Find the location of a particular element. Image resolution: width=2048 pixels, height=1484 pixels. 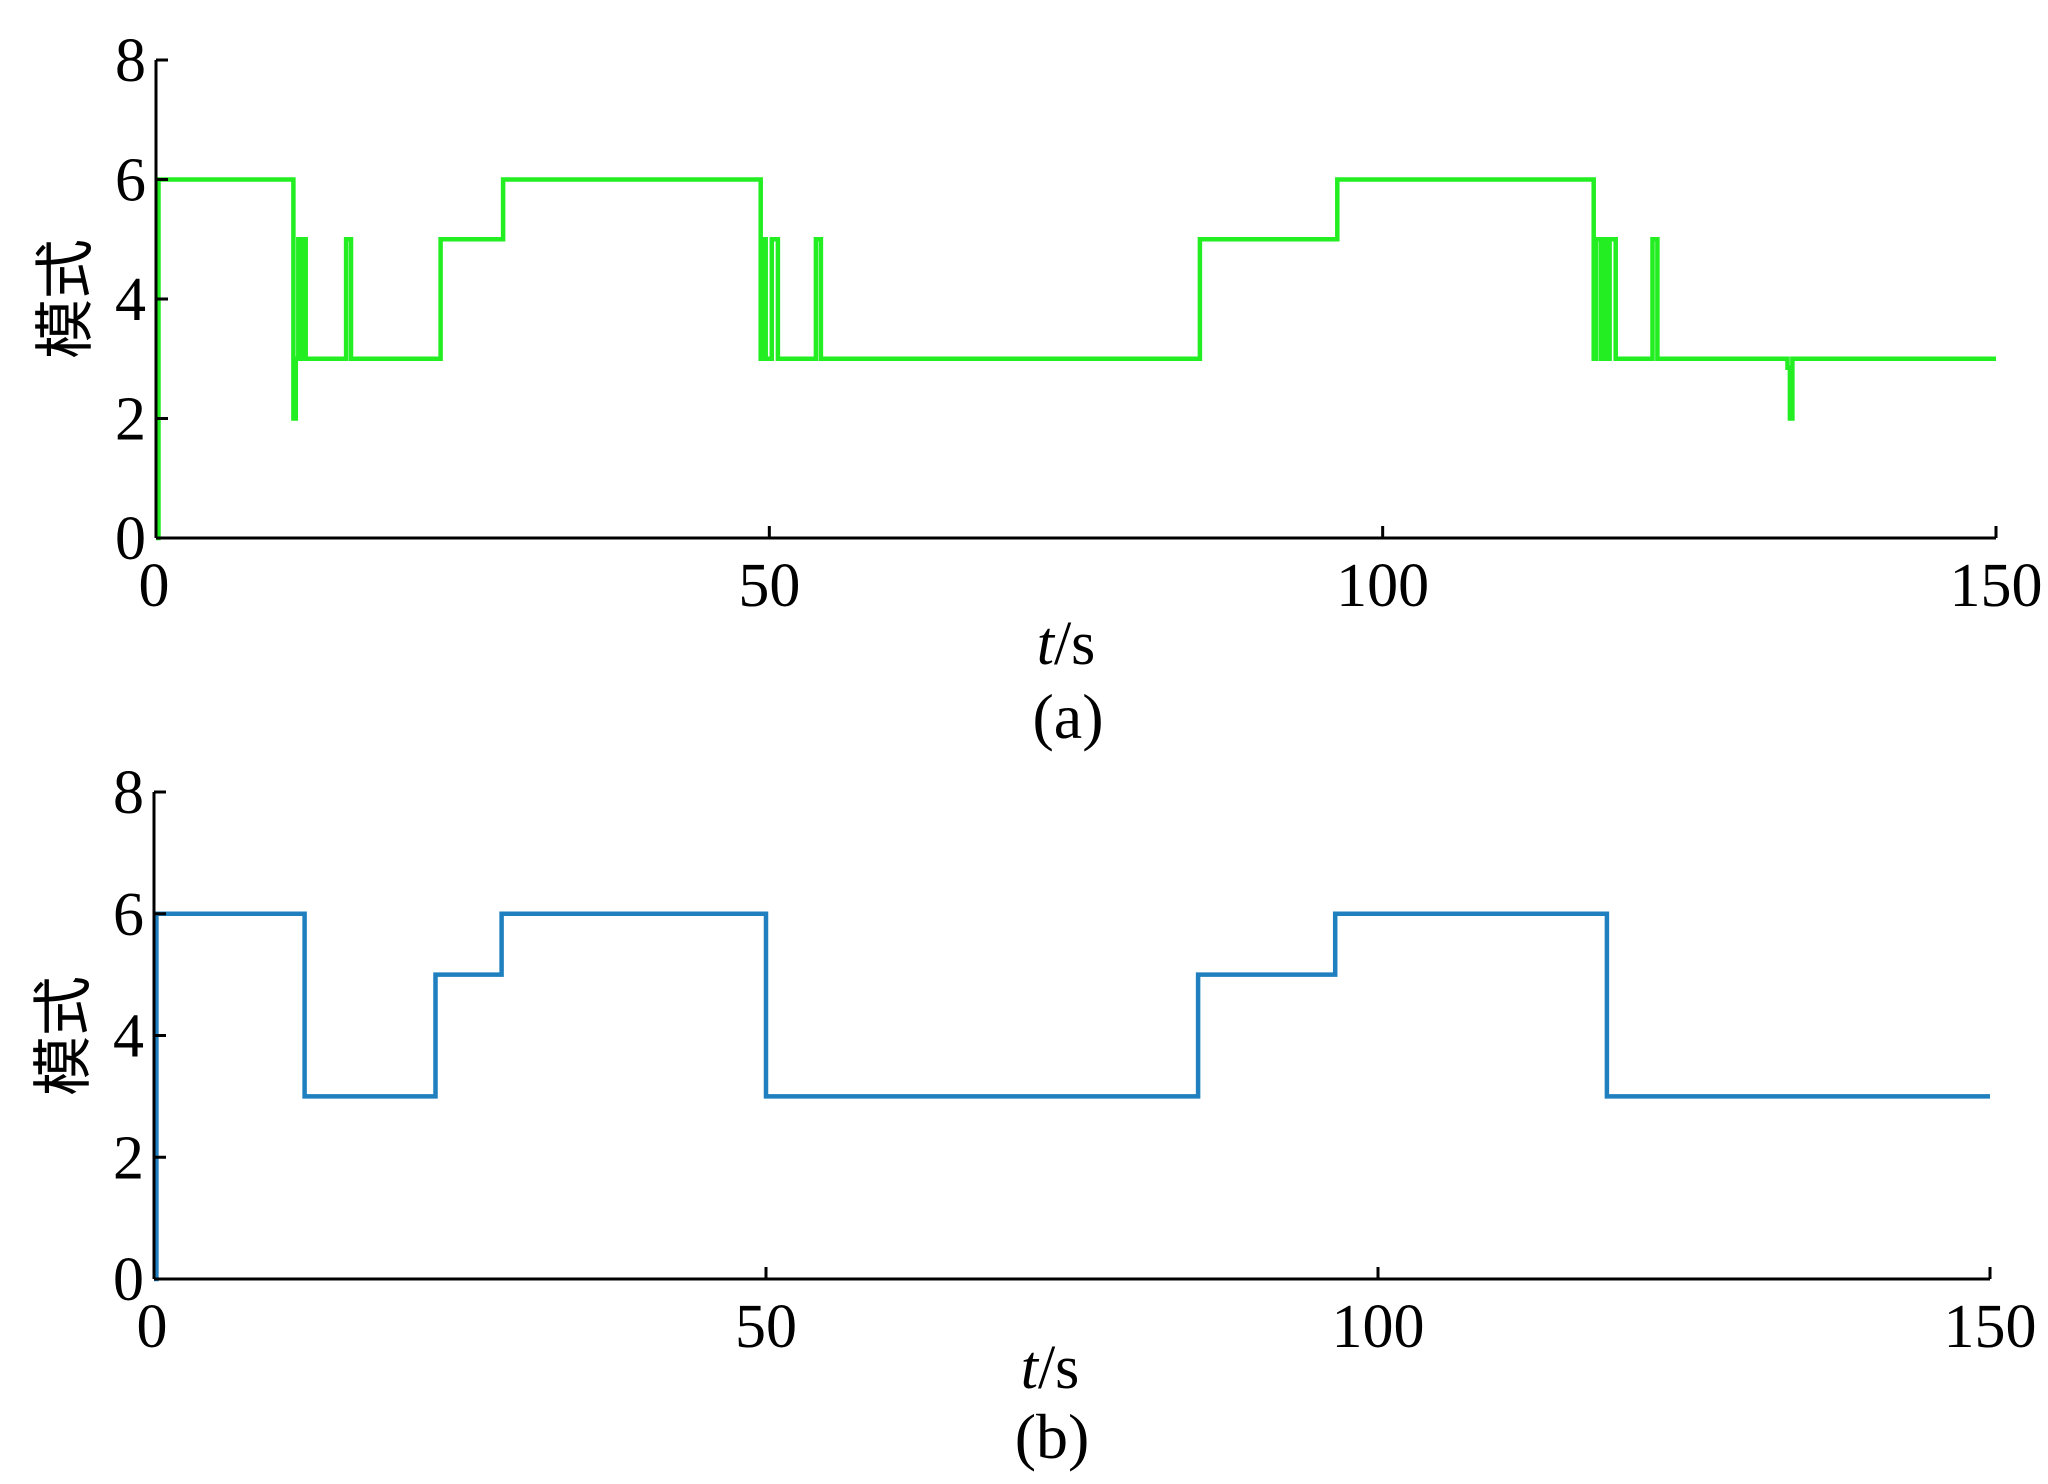

panel-a-ylabel: 模式 is located at coordinates (66, 299).